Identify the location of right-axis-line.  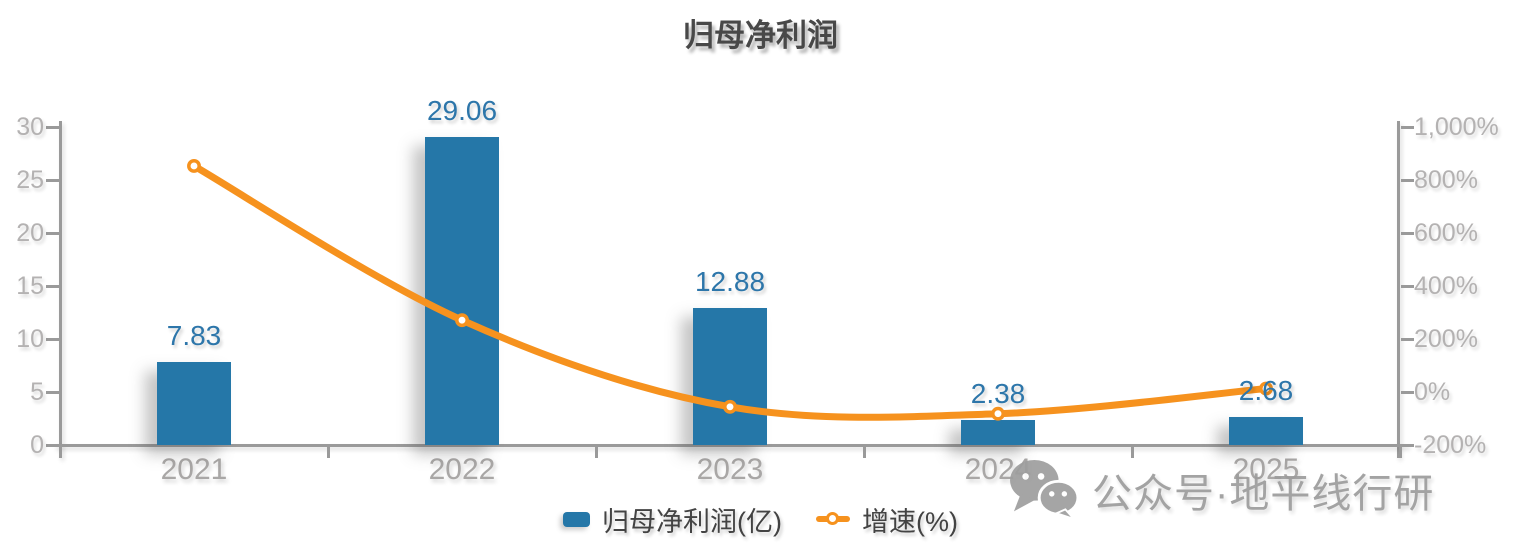
(1398, 289).